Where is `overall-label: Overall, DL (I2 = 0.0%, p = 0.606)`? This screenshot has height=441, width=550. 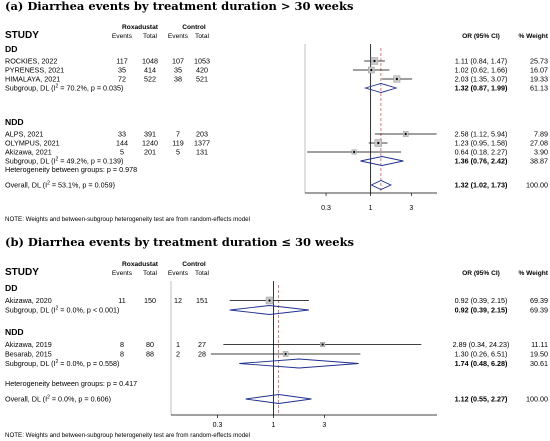 overall-label: Overall, DL (I2 = 0.0%, p = 0.606) is located at coordinates (58, 399).